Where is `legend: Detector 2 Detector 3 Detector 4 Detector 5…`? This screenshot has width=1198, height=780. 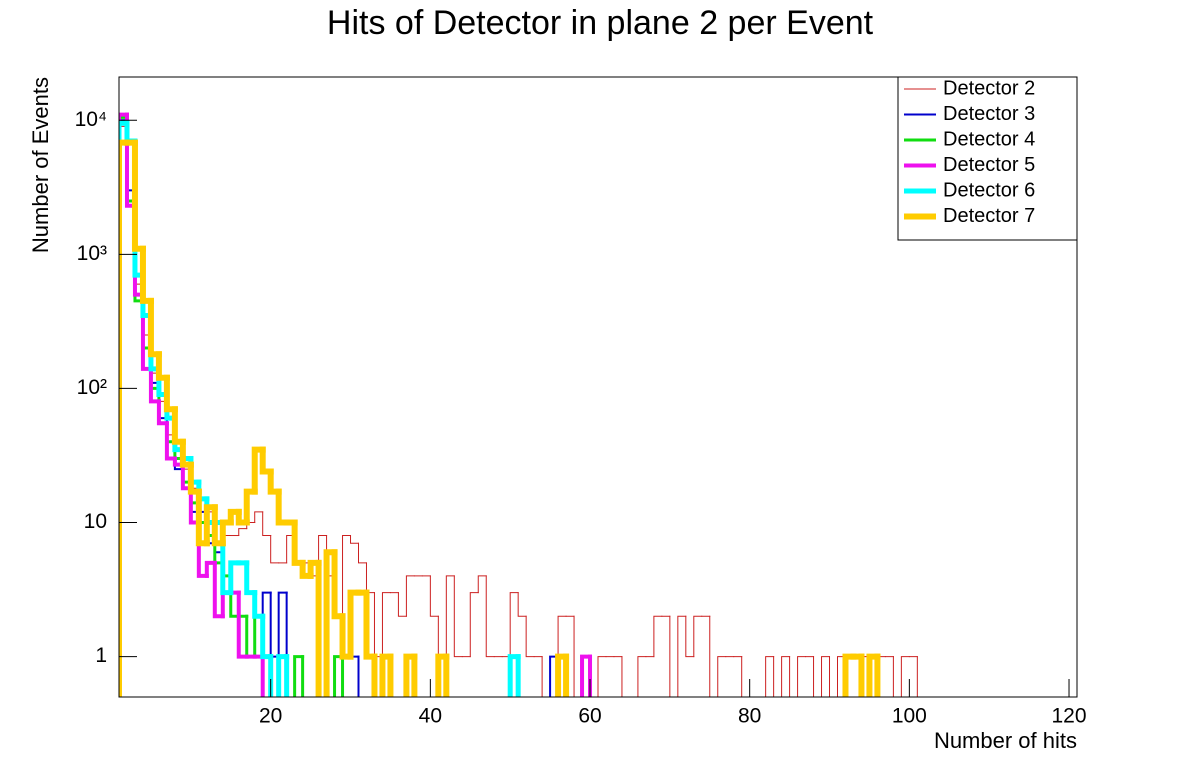 legend: Detector 2 Detector 3 Detector 4 Detector 5… is located at coordinates (987, 158).